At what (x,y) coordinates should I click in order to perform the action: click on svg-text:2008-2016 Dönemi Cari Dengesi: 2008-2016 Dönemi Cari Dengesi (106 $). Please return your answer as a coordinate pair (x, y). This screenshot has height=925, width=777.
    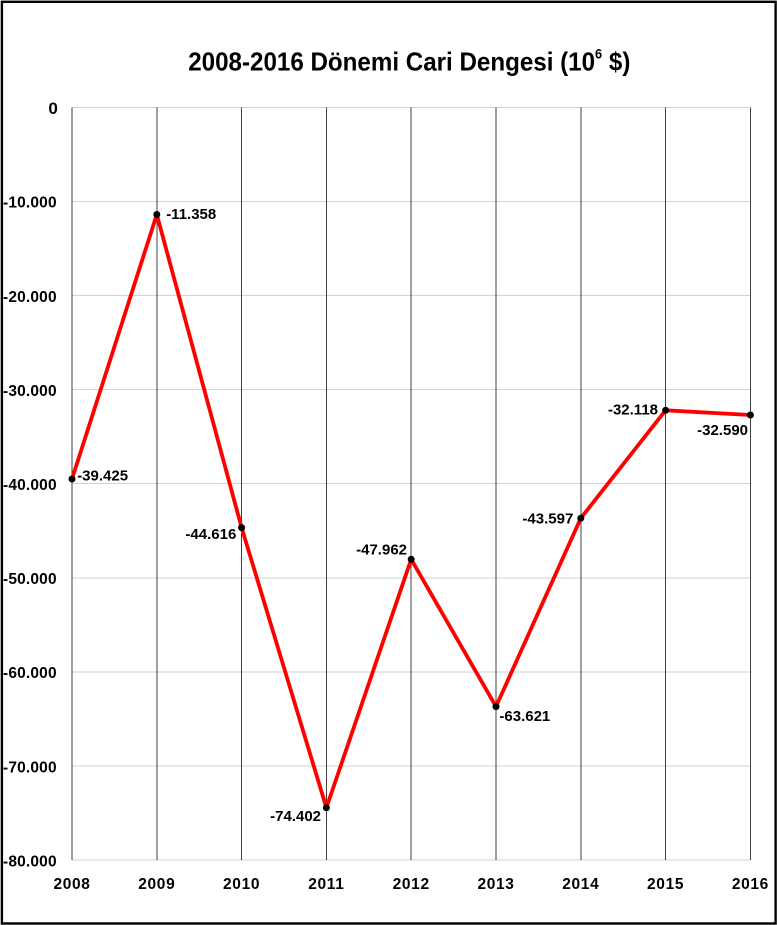
    Looking at the image, I should click on (409, 61).